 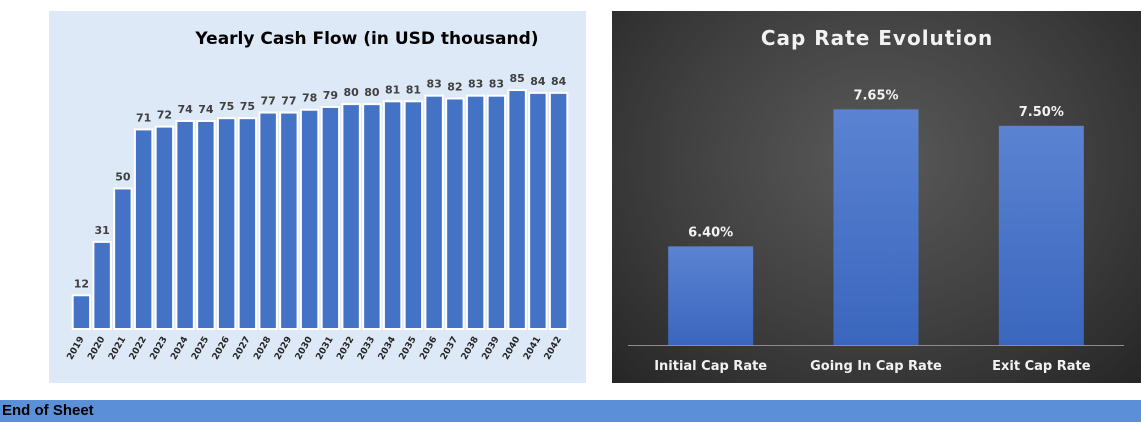 What do you see at coordinates (76, 348) in the screenshot?
I see `cash-flow-year-tick: 2019` at bounding box center [76, 348].